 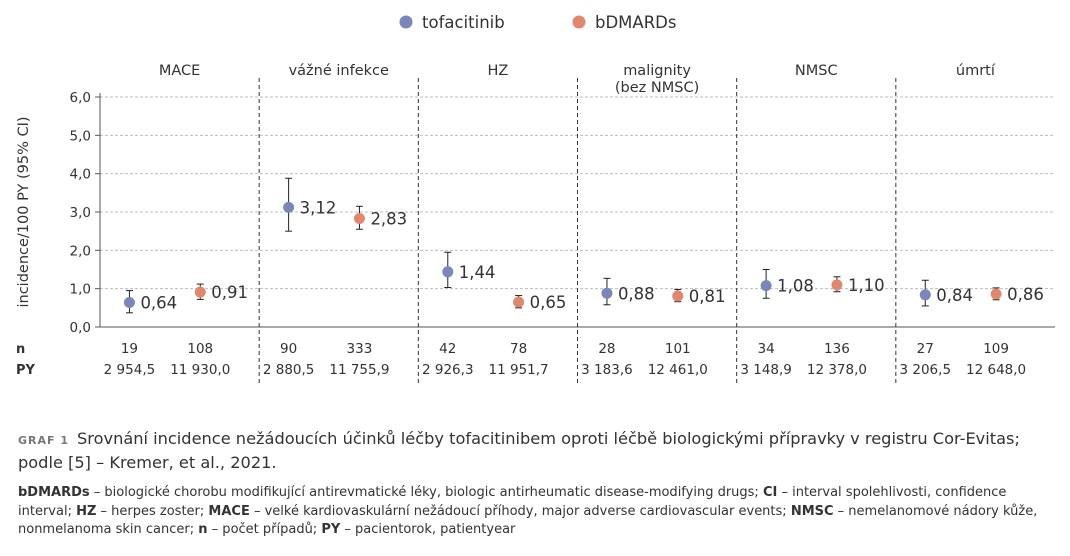 I want to click on value-label-bdmards: 1,10, so click(x=866, y=285).